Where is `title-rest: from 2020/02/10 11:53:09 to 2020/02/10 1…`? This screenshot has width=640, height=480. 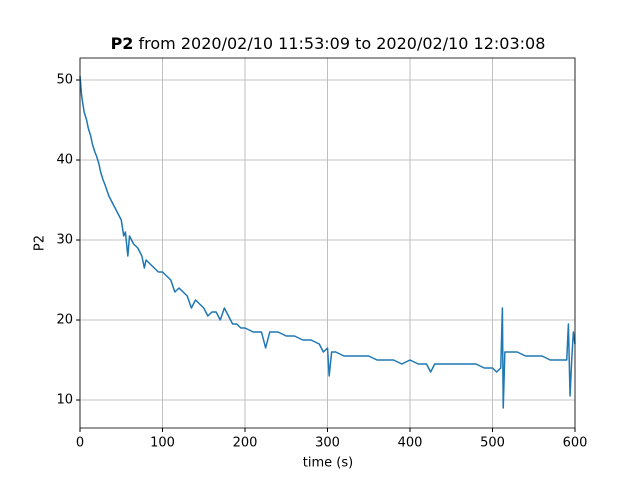 title-rest: from 2020/02/10 11:53:09 to 2020/02/10 1… is located at coordinates (342, 43).